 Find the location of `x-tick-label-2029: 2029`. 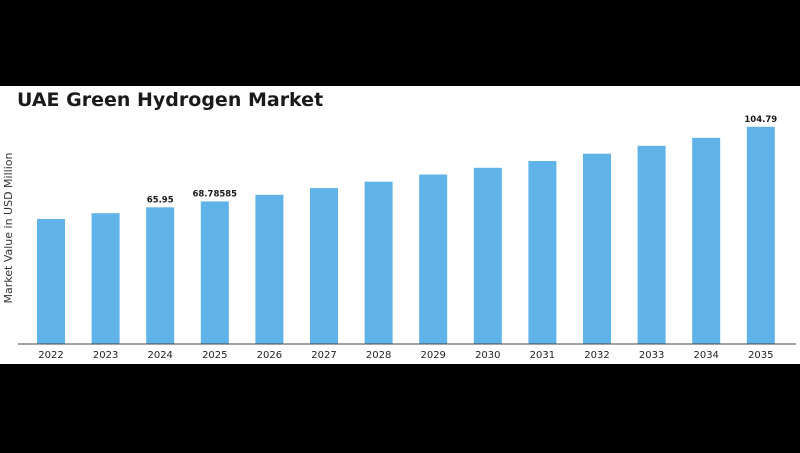

x-tick-label-2029: 2029 is located at coordinates (432, 355).